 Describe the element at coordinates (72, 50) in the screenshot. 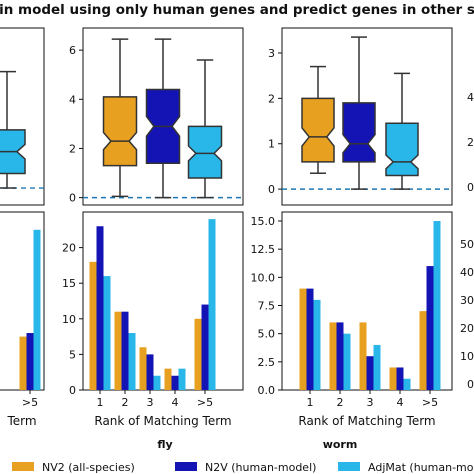

I see `box-fly-ytick-label: 6` at that location.